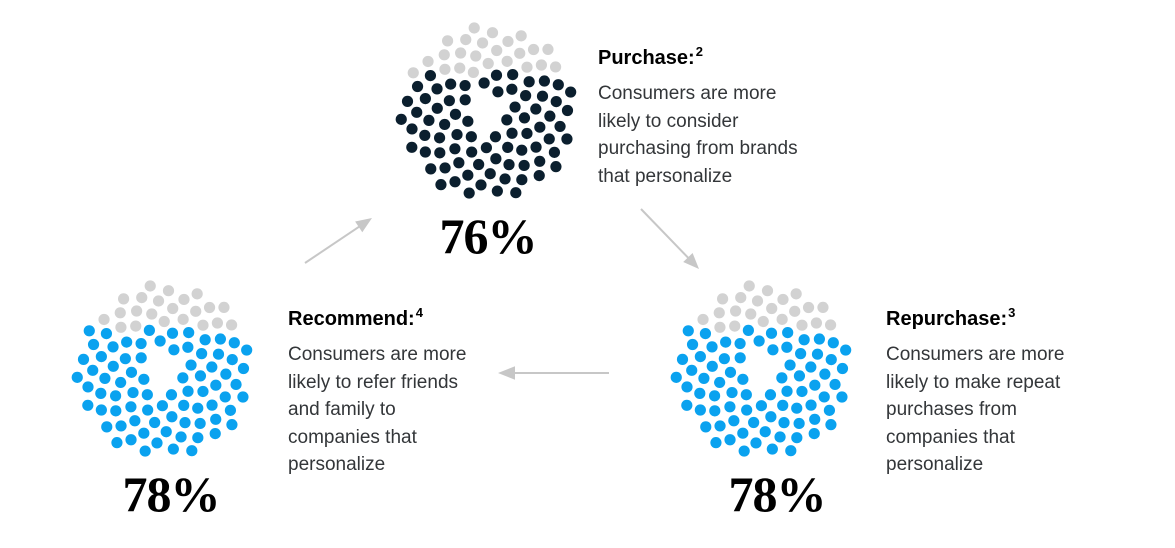  I want to click on arrow-repurchase-to-recommend-icon, so click(553, 373).